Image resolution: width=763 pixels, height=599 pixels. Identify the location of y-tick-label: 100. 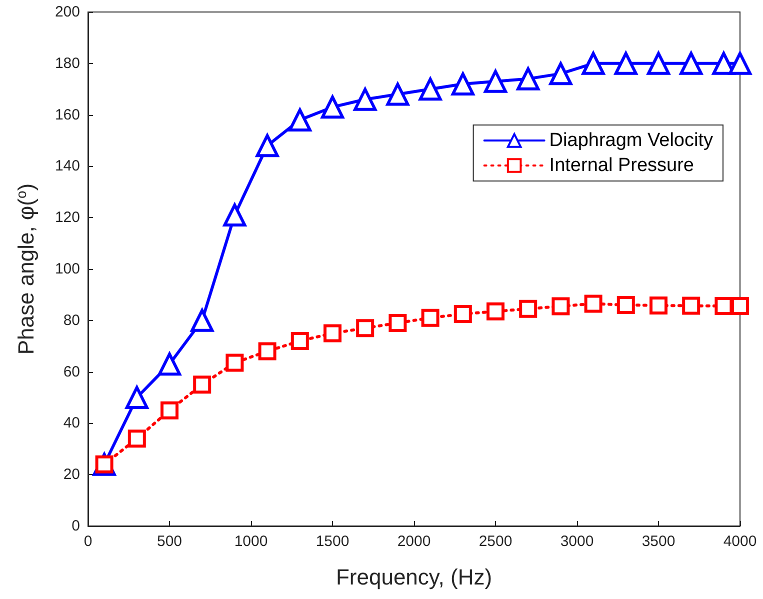
(67, 269).